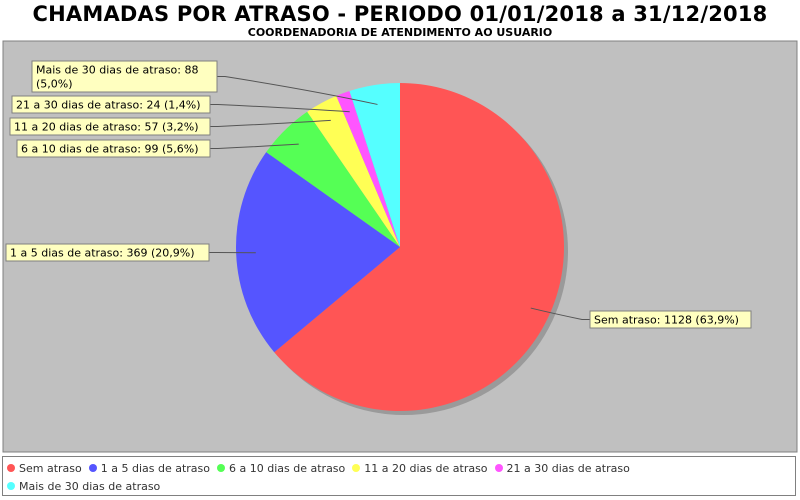  I want to click on slice-label-6: Mais de 30 dias de atraso: 88(5,0%), so click(124, 76).